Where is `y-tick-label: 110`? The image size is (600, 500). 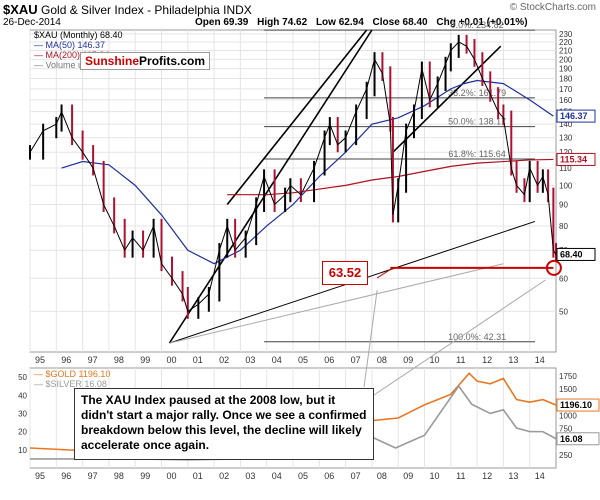 y-tick-label: 110 is located at coordinates (565, 168).